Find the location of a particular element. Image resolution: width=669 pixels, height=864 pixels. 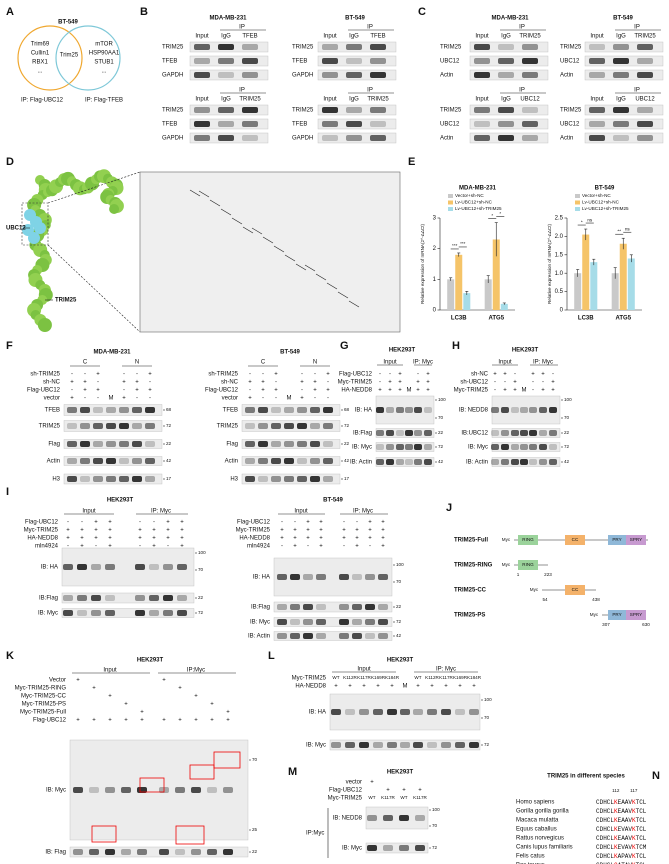

label: 42 is located at coordinates (567, 461).